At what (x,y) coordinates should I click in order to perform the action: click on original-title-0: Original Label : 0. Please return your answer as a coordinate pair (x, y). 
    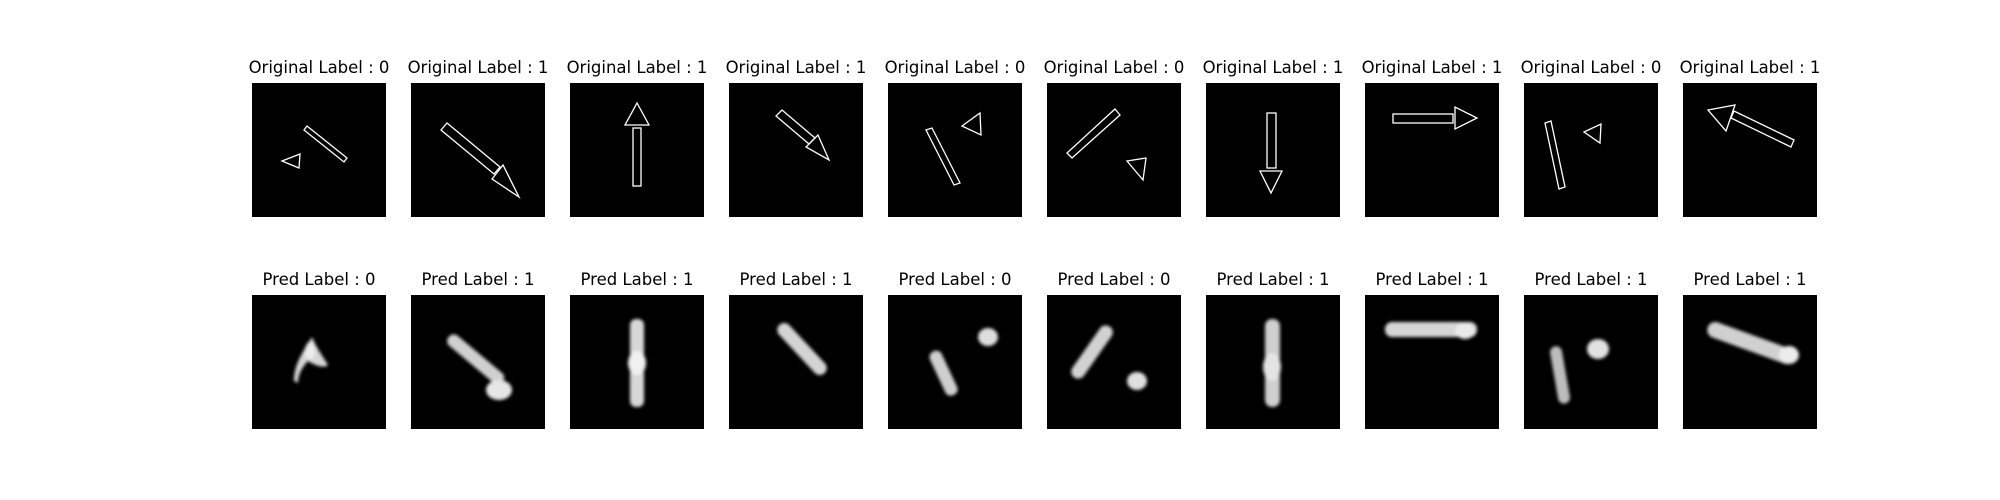
    Looking at the image, I should click on (319, 67).